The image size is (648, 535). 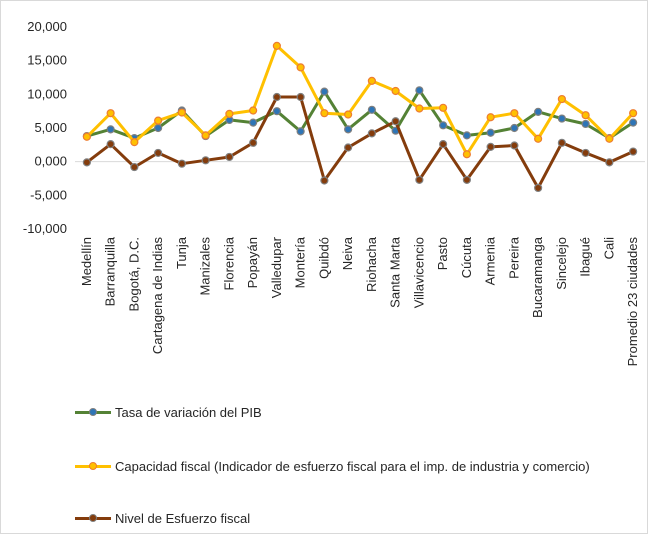 What do you see at coordinates (47, 93) in the screenshot?
I see `y-tick-label: 10,000` at bounding box center [47, 93].